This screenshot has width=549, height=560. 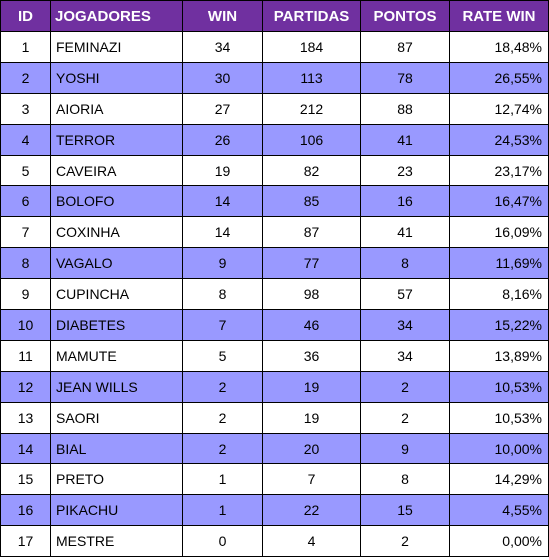 I want to click on table-row: 1 FEMINAZI 34 184 87 18,48%, so click(x=274, y=47).